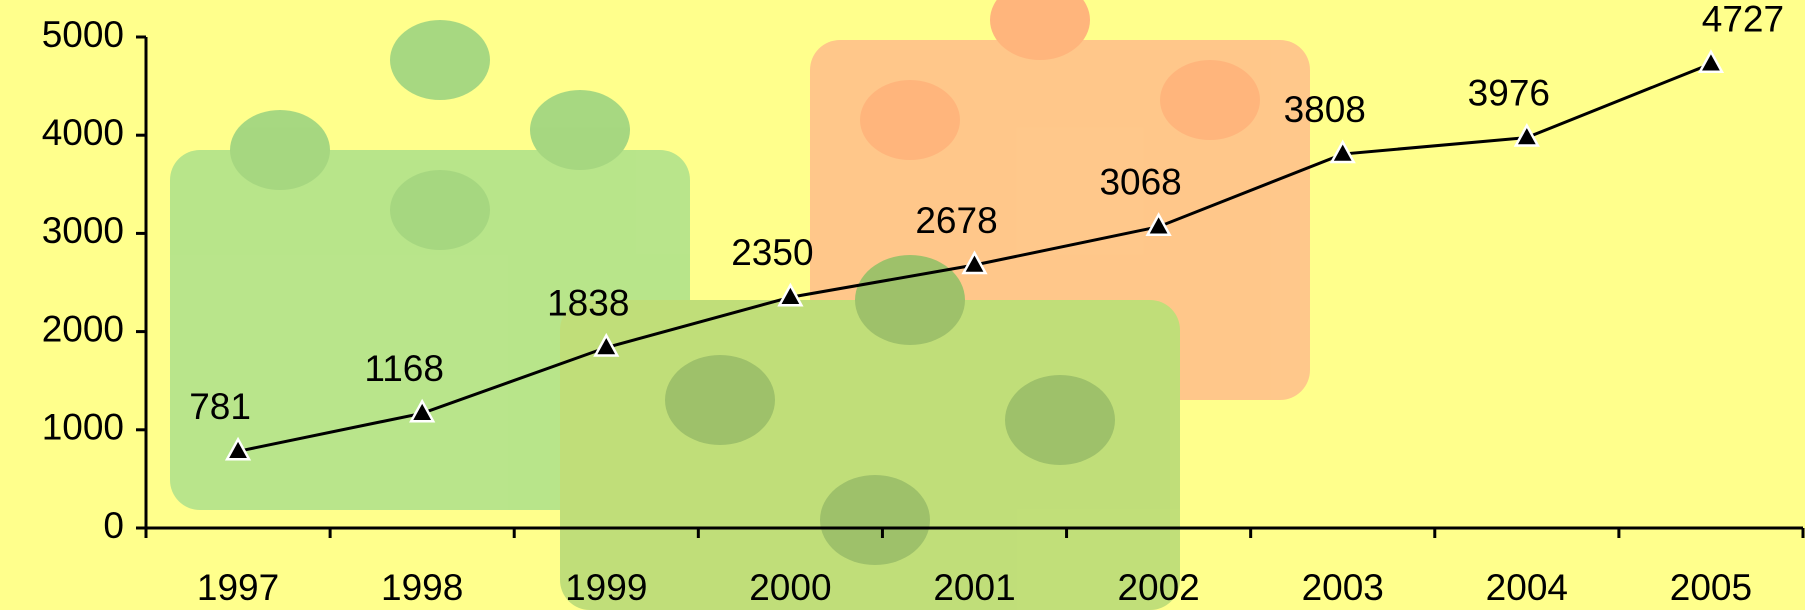 The image size is (1805, 610). I want to click on y-tick-label: 1000, so click(83, 427).